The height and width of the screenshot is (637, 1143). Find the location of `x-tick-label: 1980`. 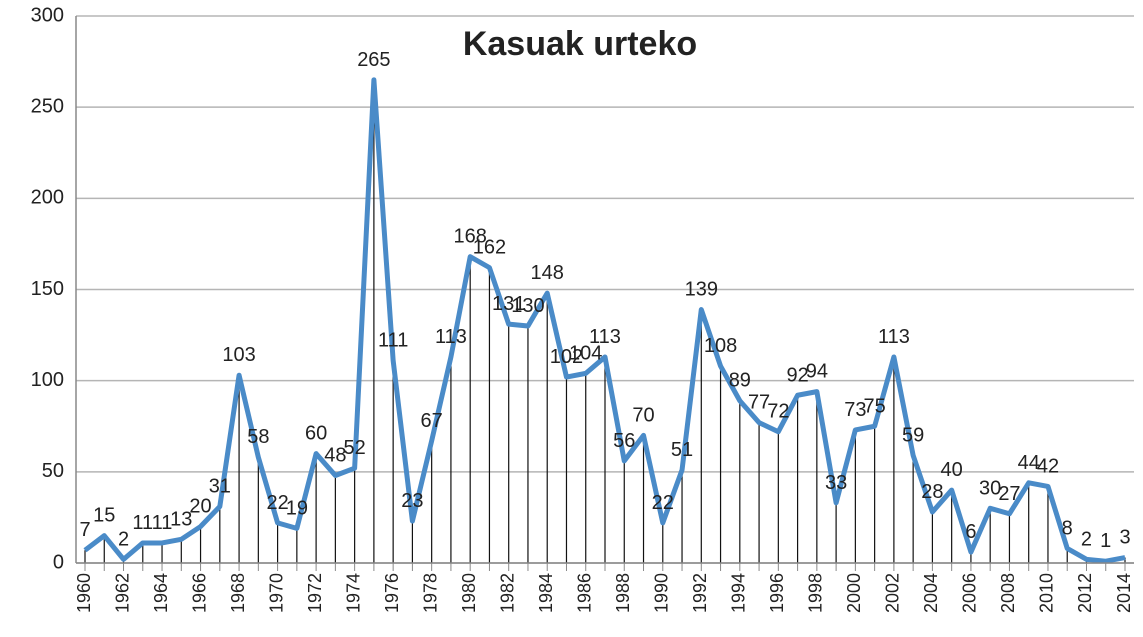

x-tick-label: 1980 is located at coordinates (469, 593).